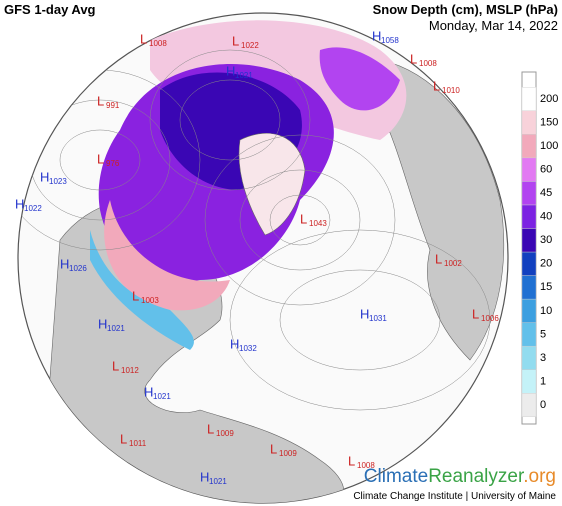 Image resolution: width=562 pixels, height=506 pixels. I want to click on brand-a: Climate, so click(396, 476).